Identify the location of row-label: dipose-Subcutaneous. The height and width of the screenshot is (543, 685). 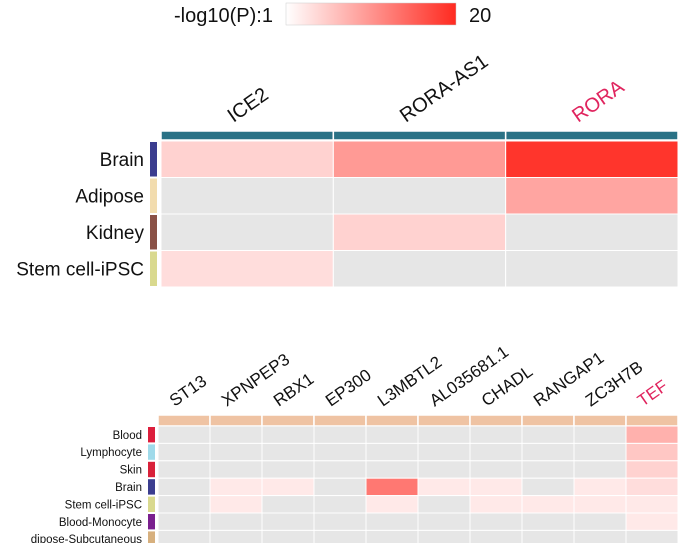
(86, 538).